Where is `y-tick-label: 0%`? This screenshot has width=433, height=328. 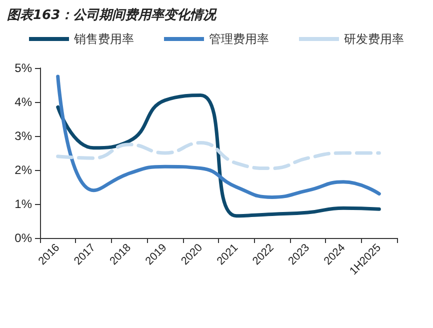
y-tick-label: 0% is located at coordinates (23, 238).